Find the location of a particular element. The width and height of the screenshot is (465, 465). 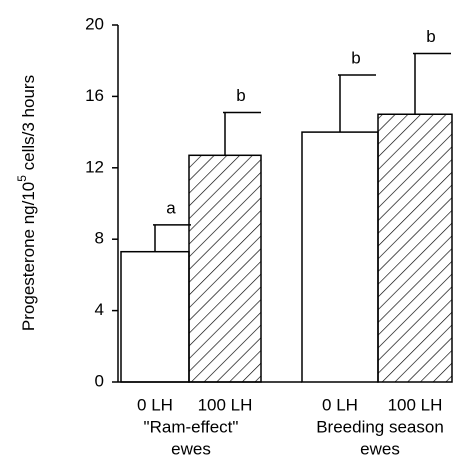

group-label: "Ram-effect" is located at coordinates (191, 426).